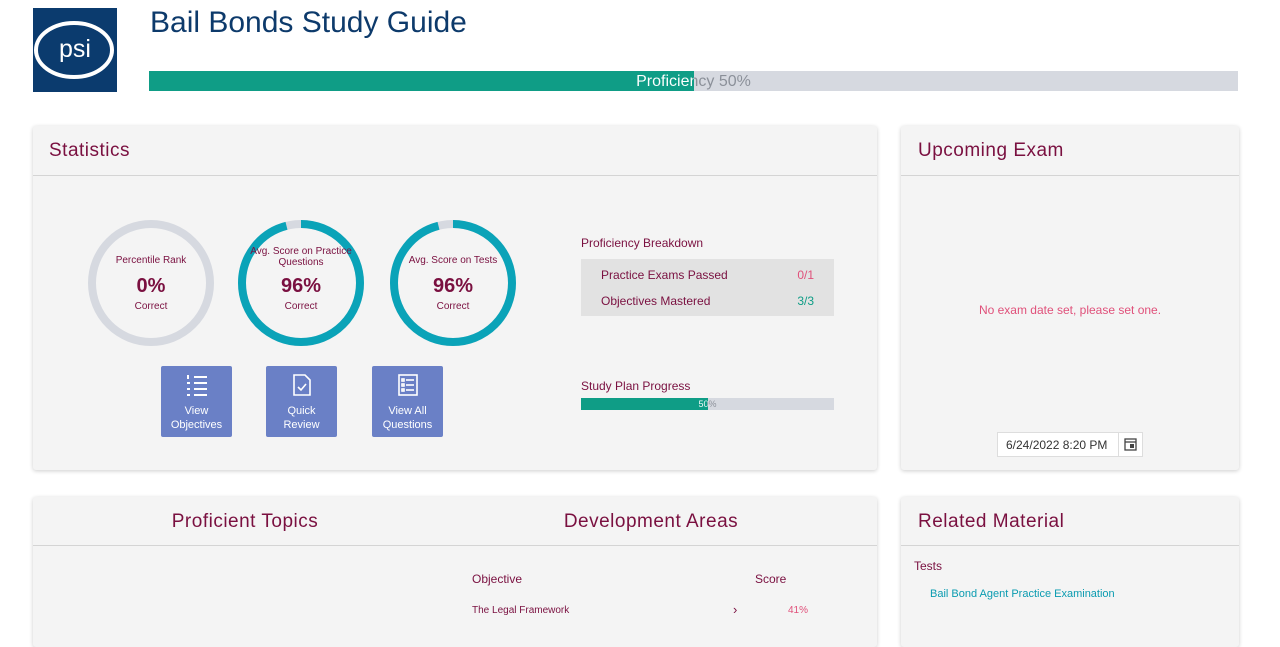  I want to click on gauge-label: Avg. Score on Tests, so click(453, 260).